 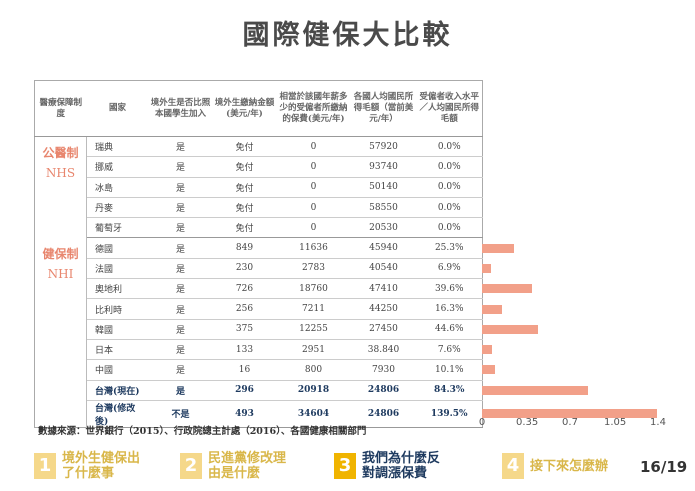 I want to click on table-cell: 免付, so click(x=244, y=228).